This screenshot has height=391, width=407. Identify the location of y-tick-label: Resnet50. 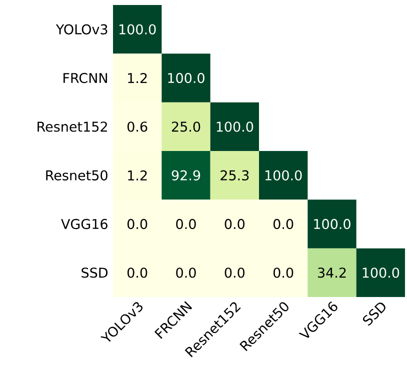
(77, 175).